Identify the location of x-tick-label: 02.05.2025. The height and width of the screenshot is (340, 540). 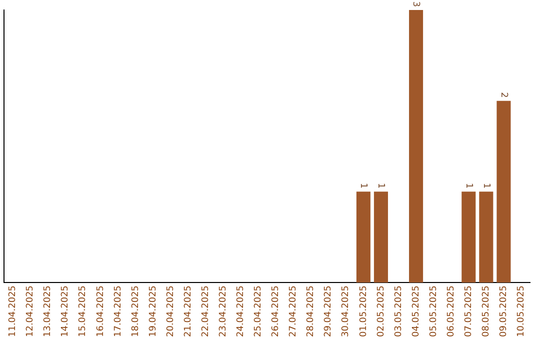
(381, 311).